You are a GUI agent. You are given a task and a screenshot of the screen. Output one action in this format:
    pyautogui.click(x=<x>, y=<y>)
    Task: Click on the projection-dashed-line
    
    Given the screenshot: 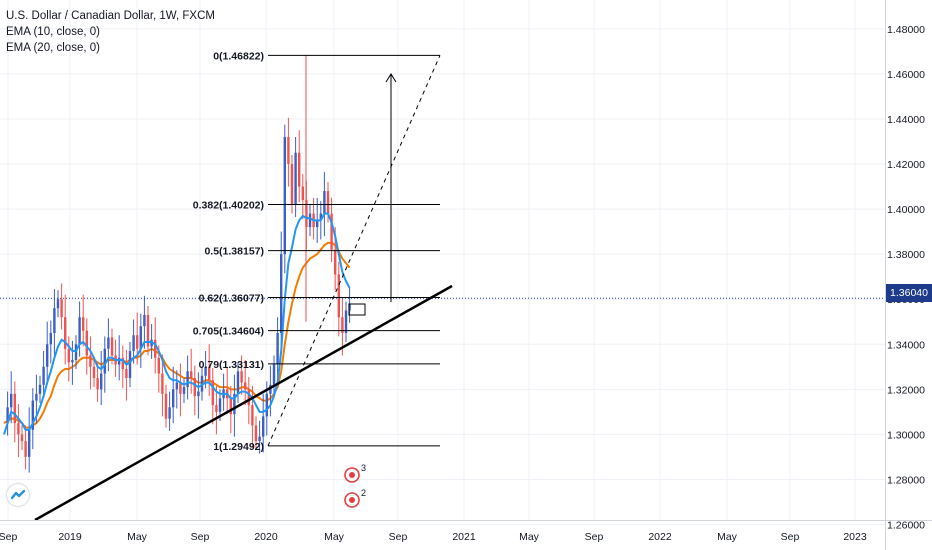 What is the action you would take?
    pyautogui.click(x=354, y=251)
    